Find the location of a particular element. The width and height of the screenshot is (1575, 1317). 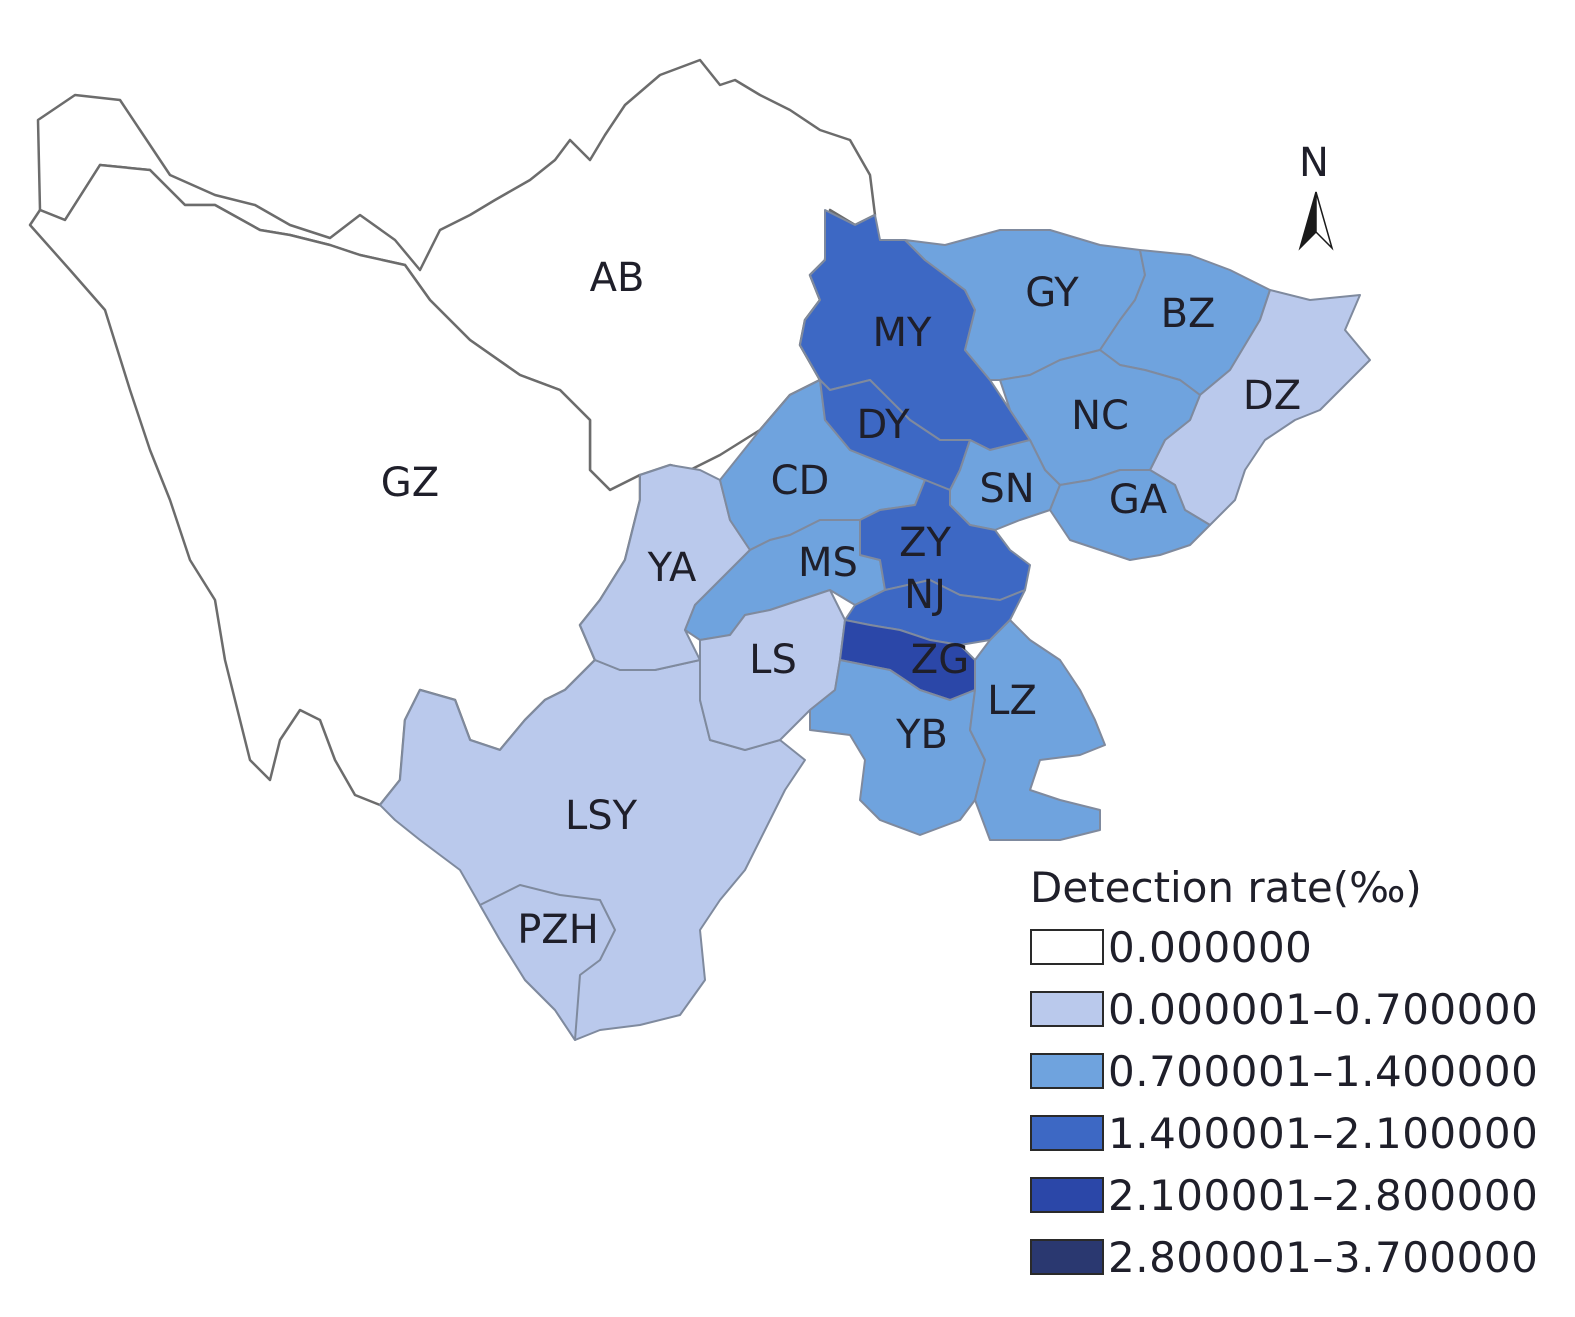

region-dz is located at coordinates (1260, 407).